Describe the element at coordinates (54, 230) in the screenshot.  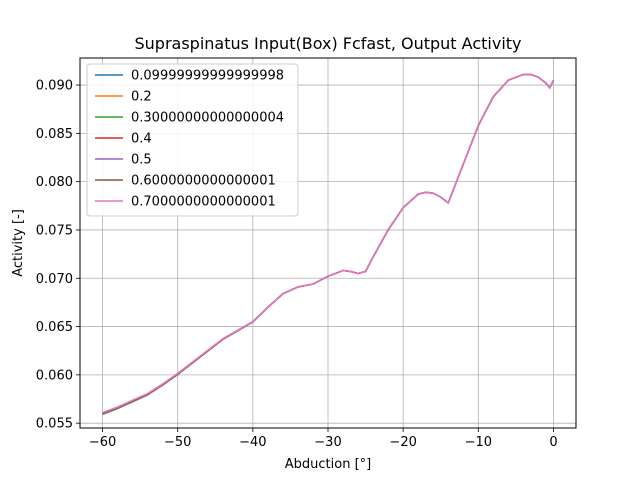
I see `y-tick-label: 0.075` at that location.